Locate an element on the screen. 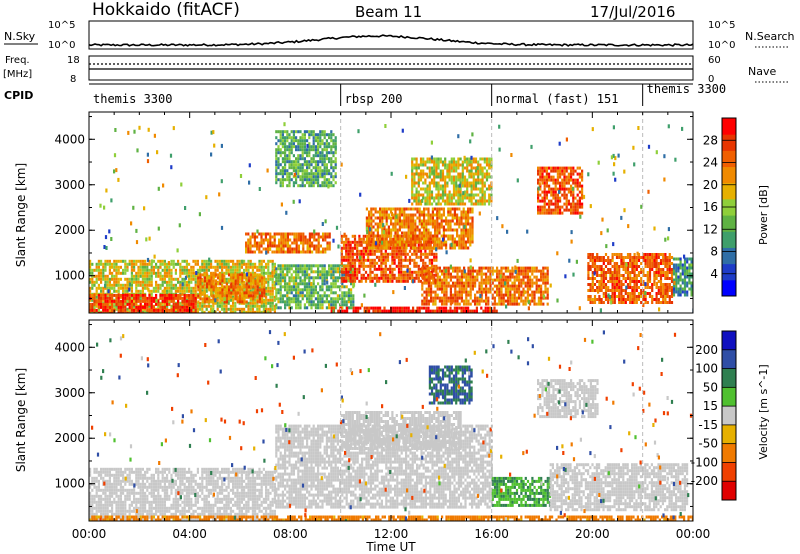 The width and height of the screenshot is (800, 554). noise-left-label: N.Sky is located at coordinates (20, 36).